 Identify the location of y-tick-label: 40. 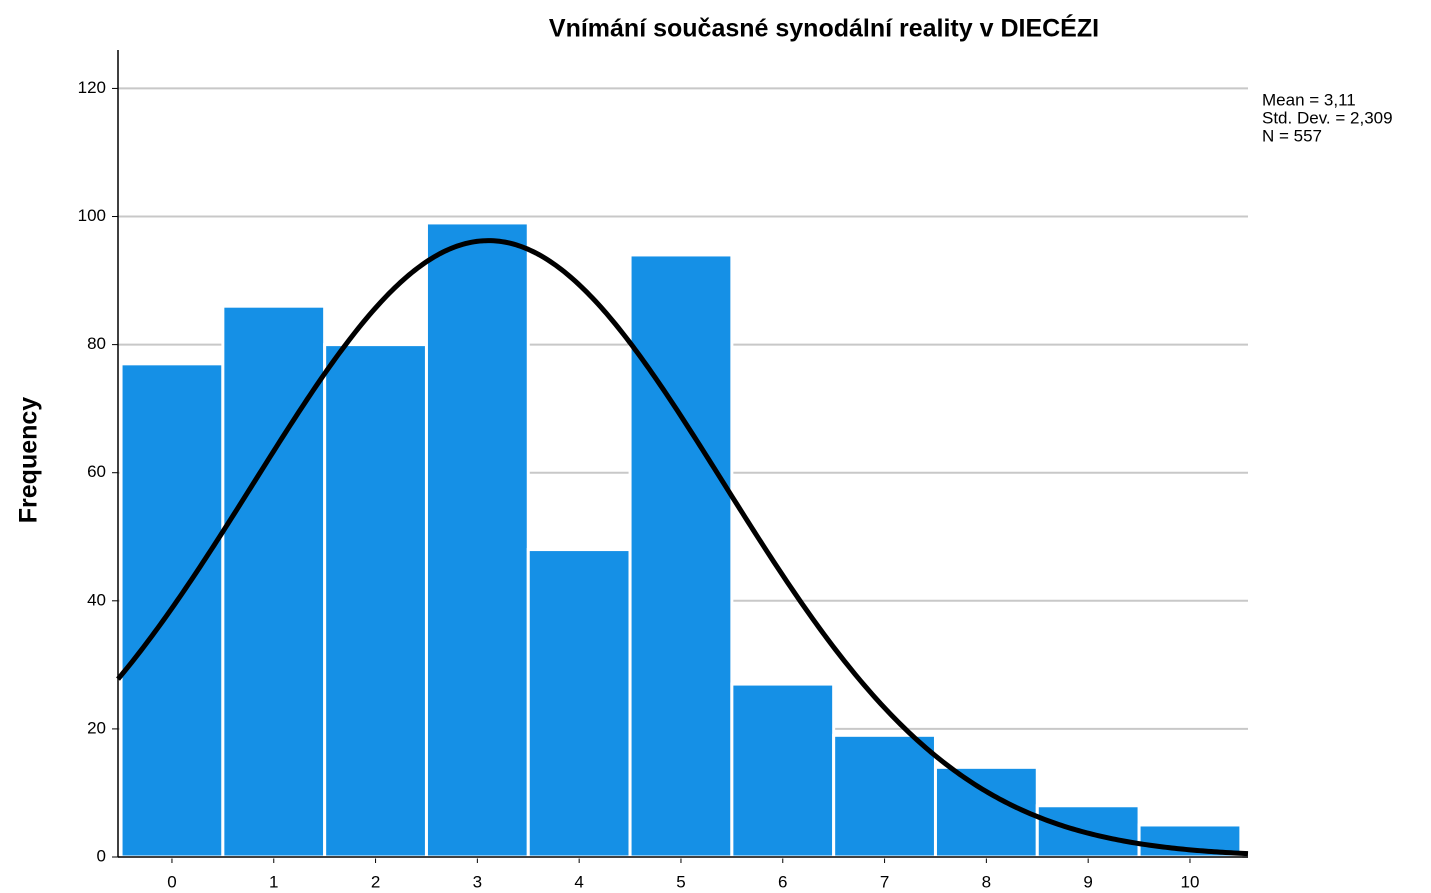
(96, 599).